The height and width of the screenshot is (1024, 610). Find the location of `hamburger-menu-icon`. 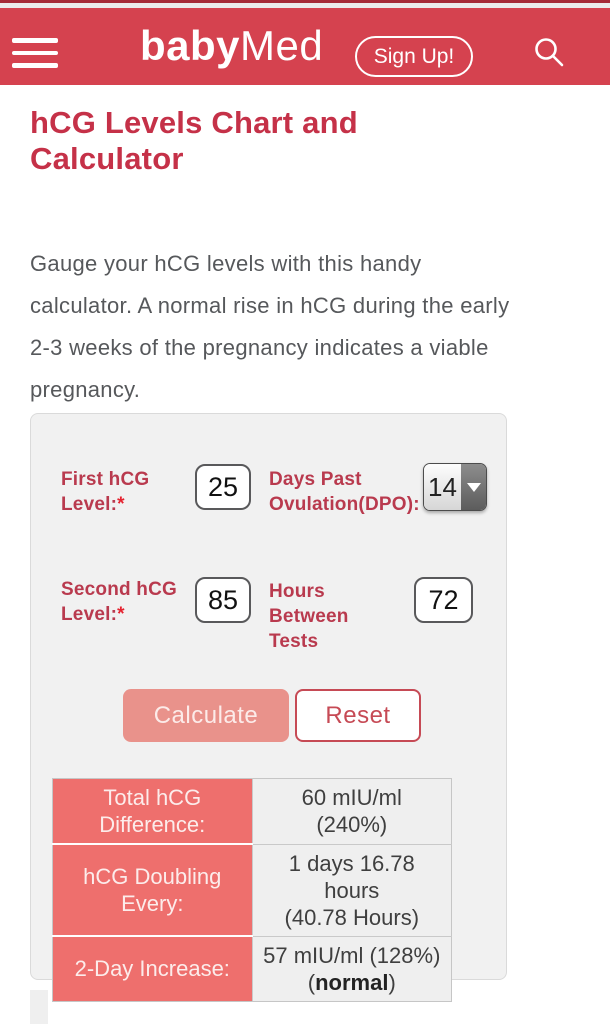

hamburger-menu-icon is located at coordinates (35, 57).